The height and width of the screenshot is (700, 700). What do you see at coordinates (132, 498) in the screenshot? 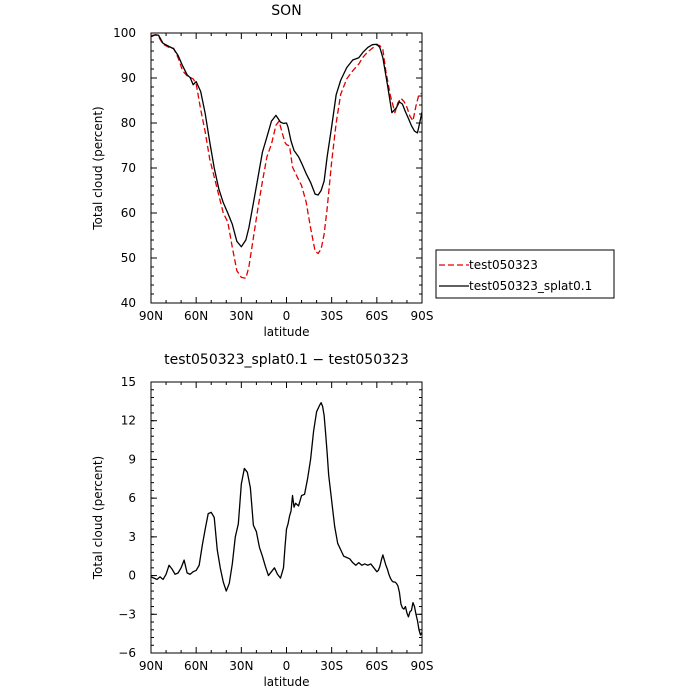
I see `y-tick-label: 6` at bounding box center [132, 498].